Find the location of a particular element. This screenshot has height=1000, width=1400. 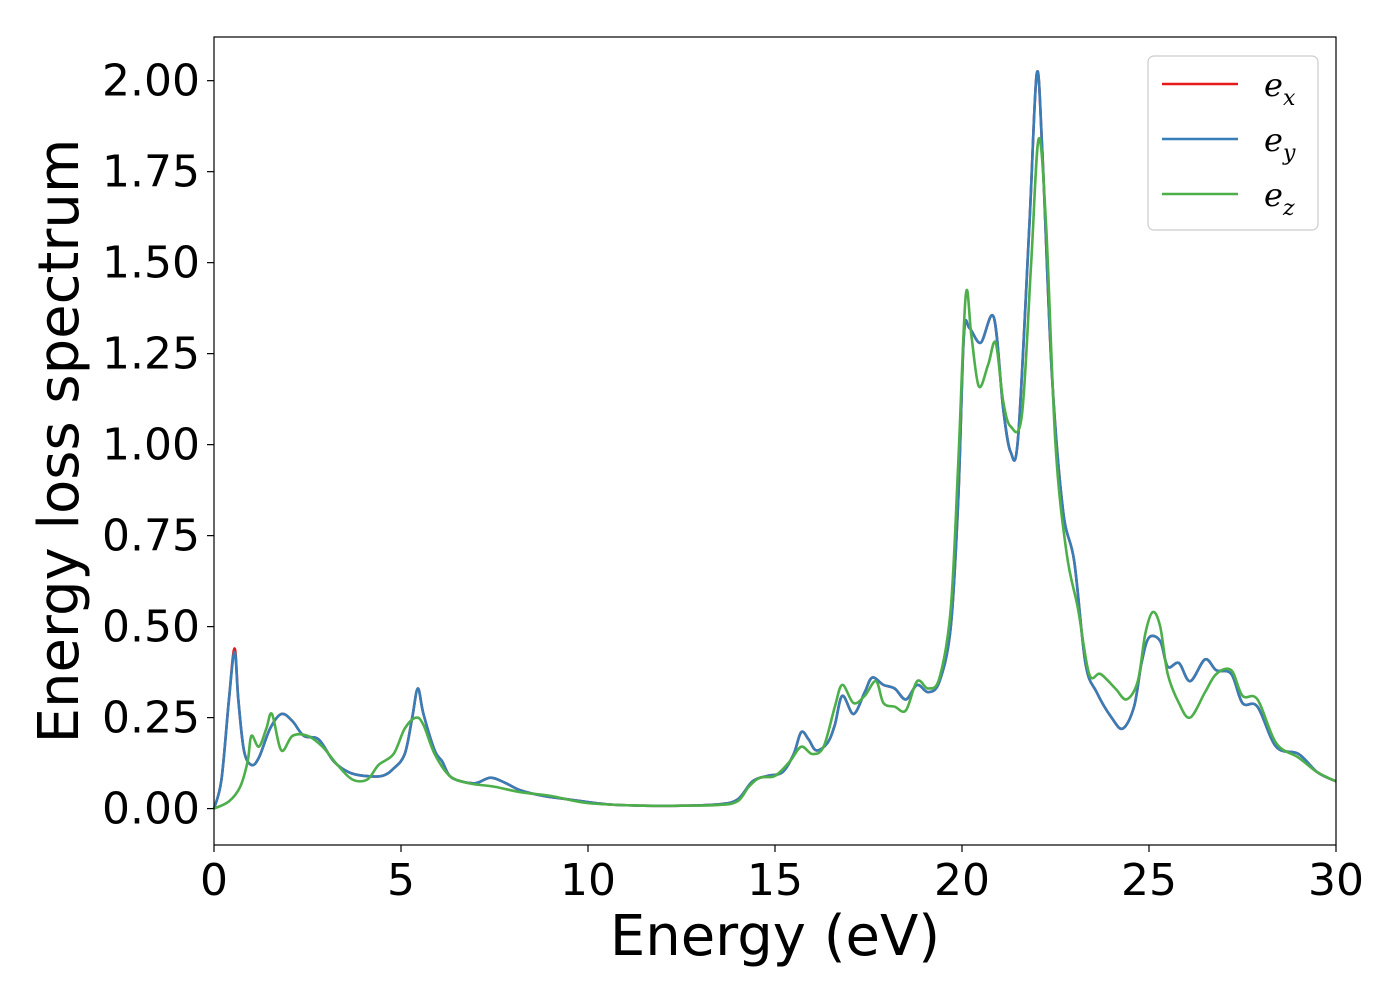

x-axis-title: Energy (eV) is located at coordinates (775, 936).